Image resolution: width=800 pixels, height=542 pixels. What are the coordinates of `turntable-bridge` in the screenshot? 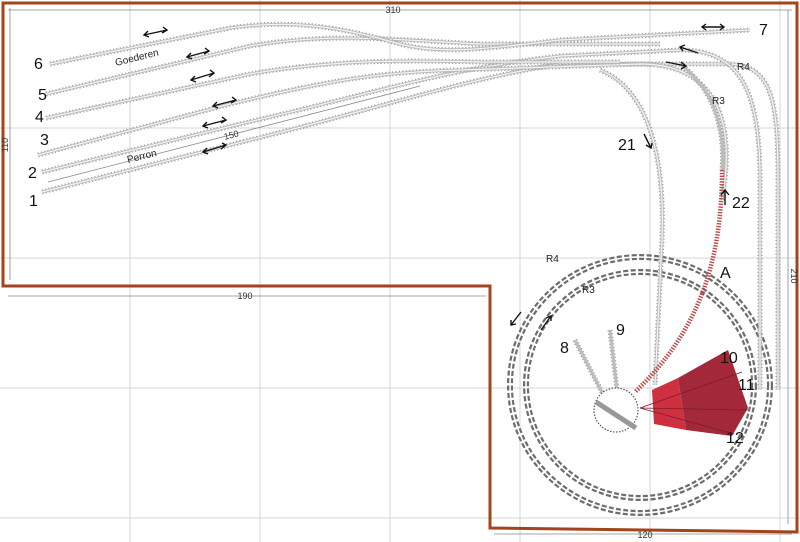 It's located at (616, 415).